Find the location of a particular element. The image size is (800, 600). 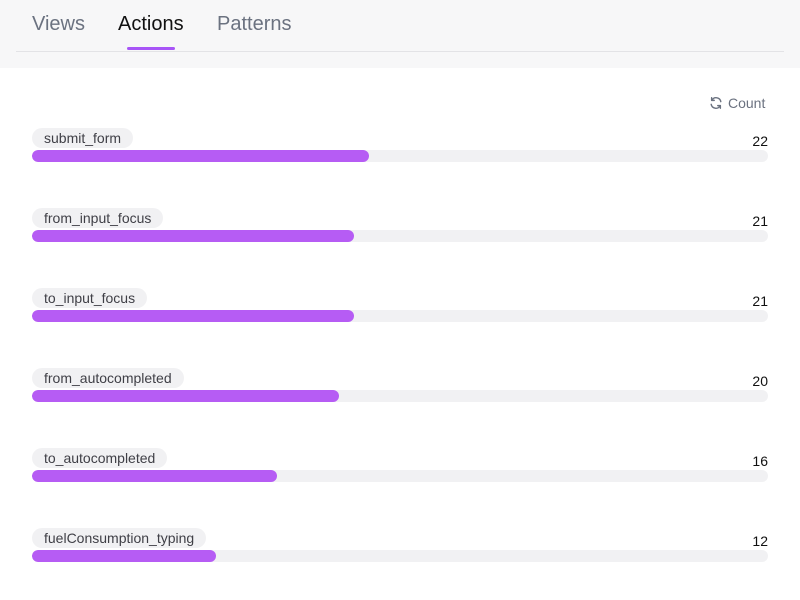

action-row: submit_form 22 is located at coordinates (400, 150).